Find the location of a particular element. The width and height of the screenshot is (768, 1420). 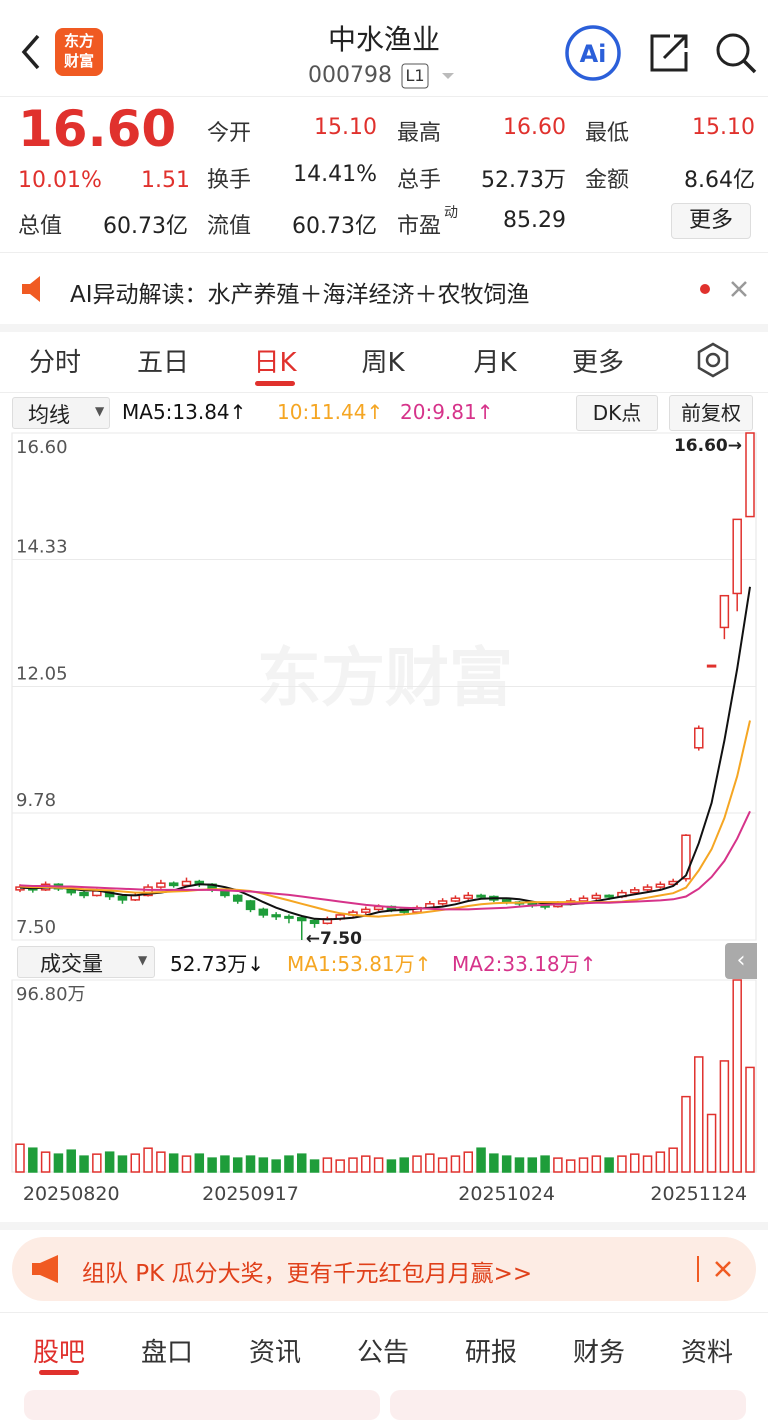

x-tick-label: 20251024 is located at coordinates (506, 1194).